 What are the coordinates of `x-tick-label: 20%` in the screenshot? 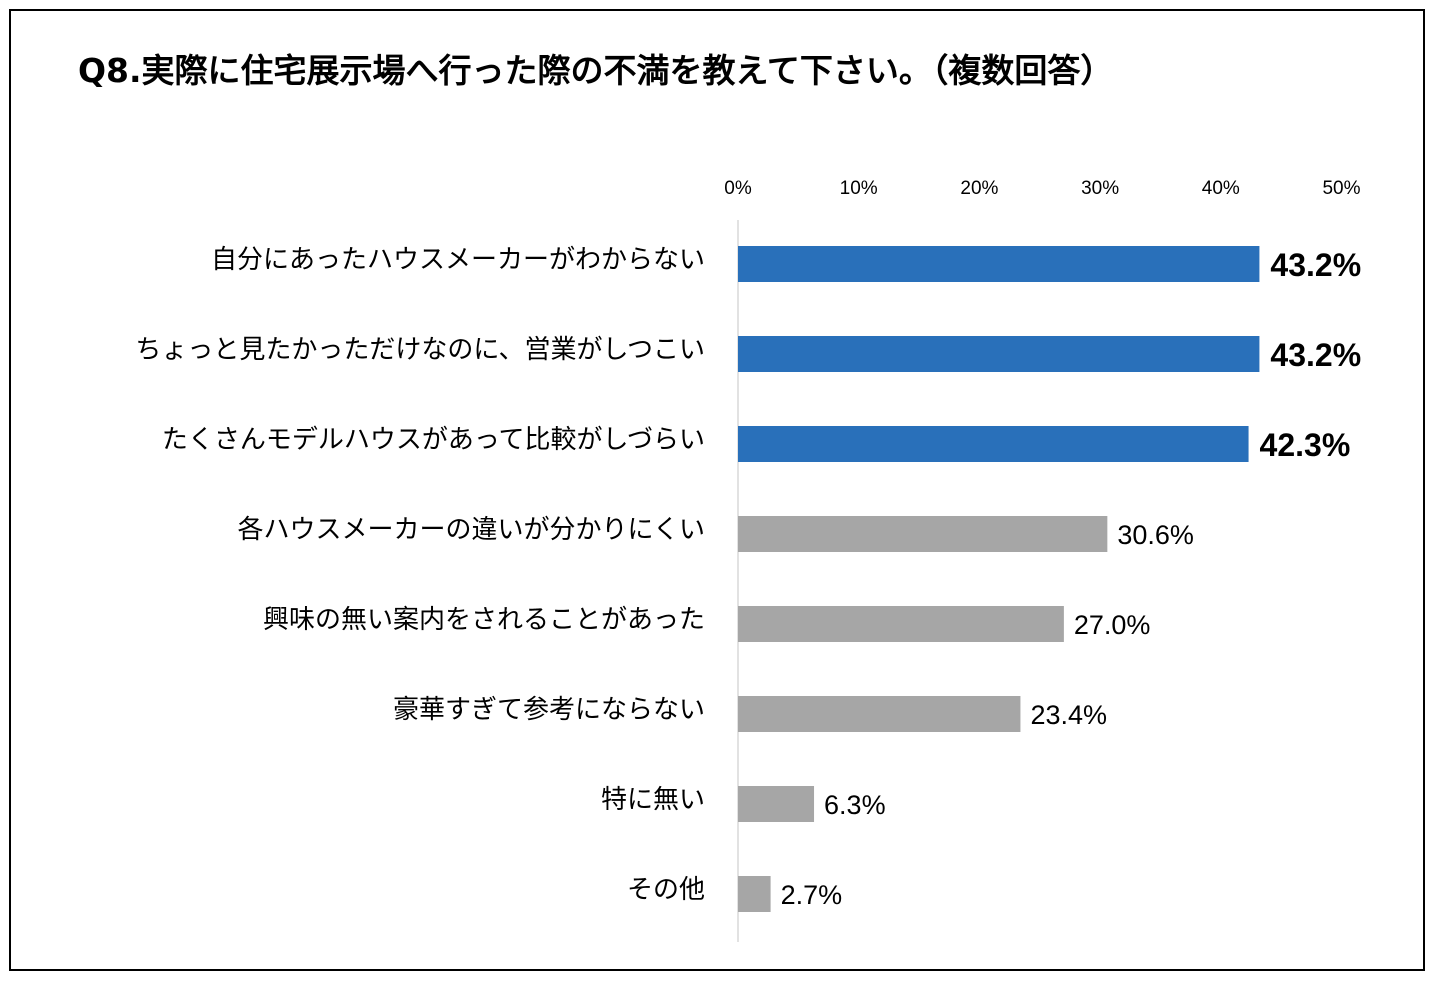 It's located at (979, 188).